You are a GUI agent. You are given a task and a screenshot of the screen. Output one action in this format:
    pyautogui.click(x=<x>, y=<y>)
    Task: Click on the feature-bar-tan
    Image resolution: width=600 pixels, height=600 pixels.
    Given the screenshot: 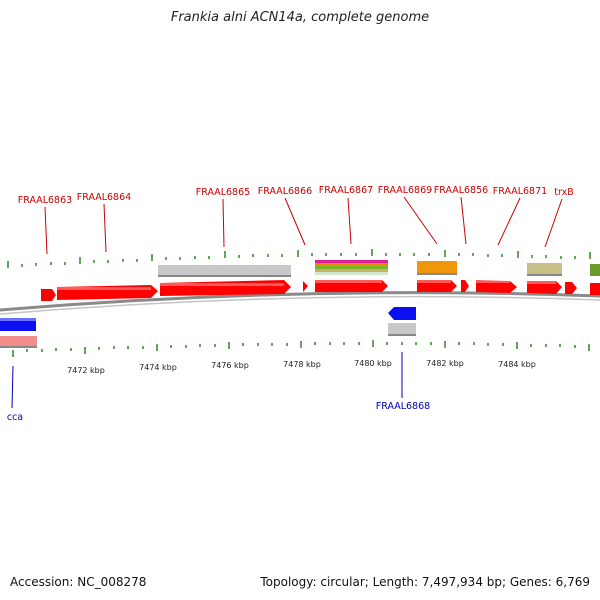 What is the action you would take?
    pyautogui.click(x=544, y=268)
    